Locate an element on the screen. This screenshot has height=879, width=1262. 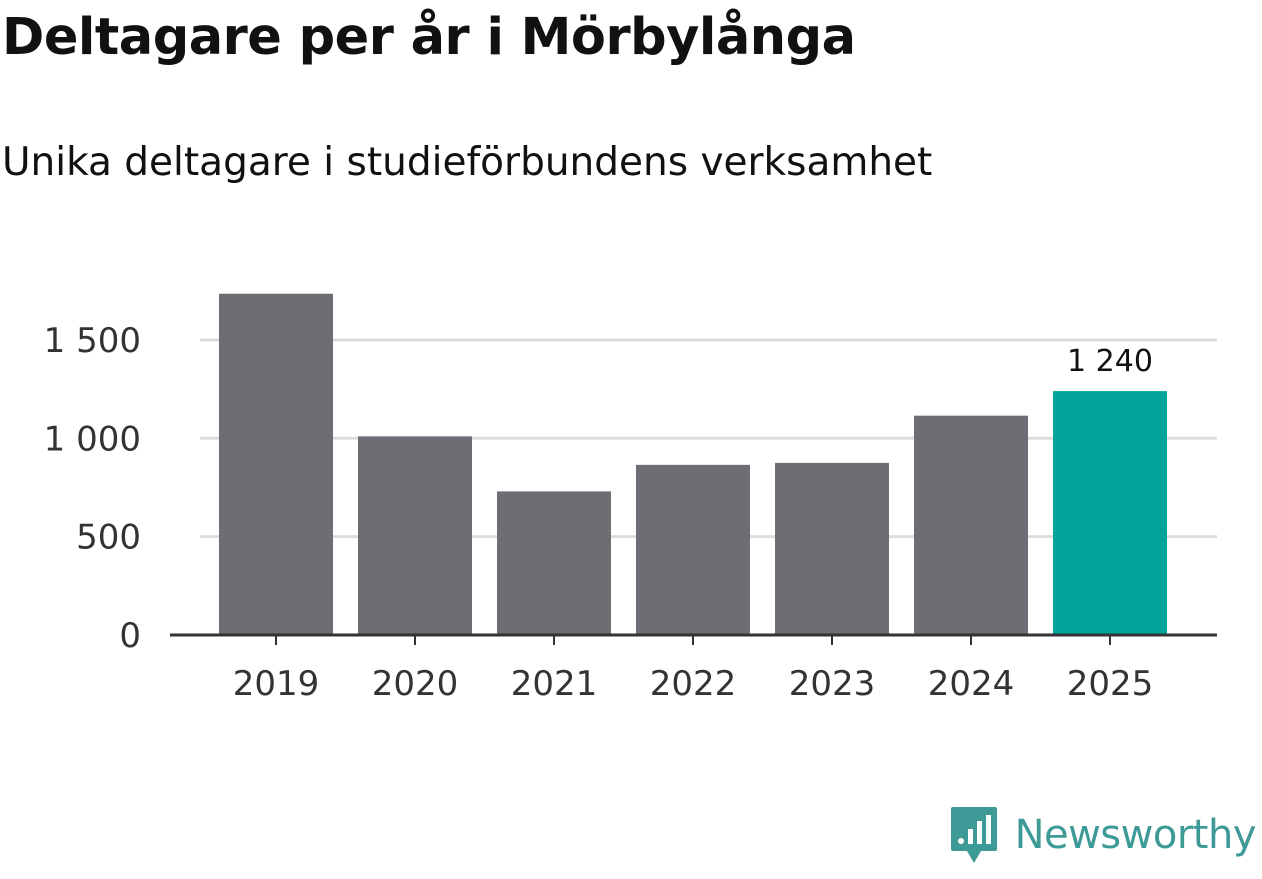
newsworthy-logo-icon is located at coordinates (973, 835).